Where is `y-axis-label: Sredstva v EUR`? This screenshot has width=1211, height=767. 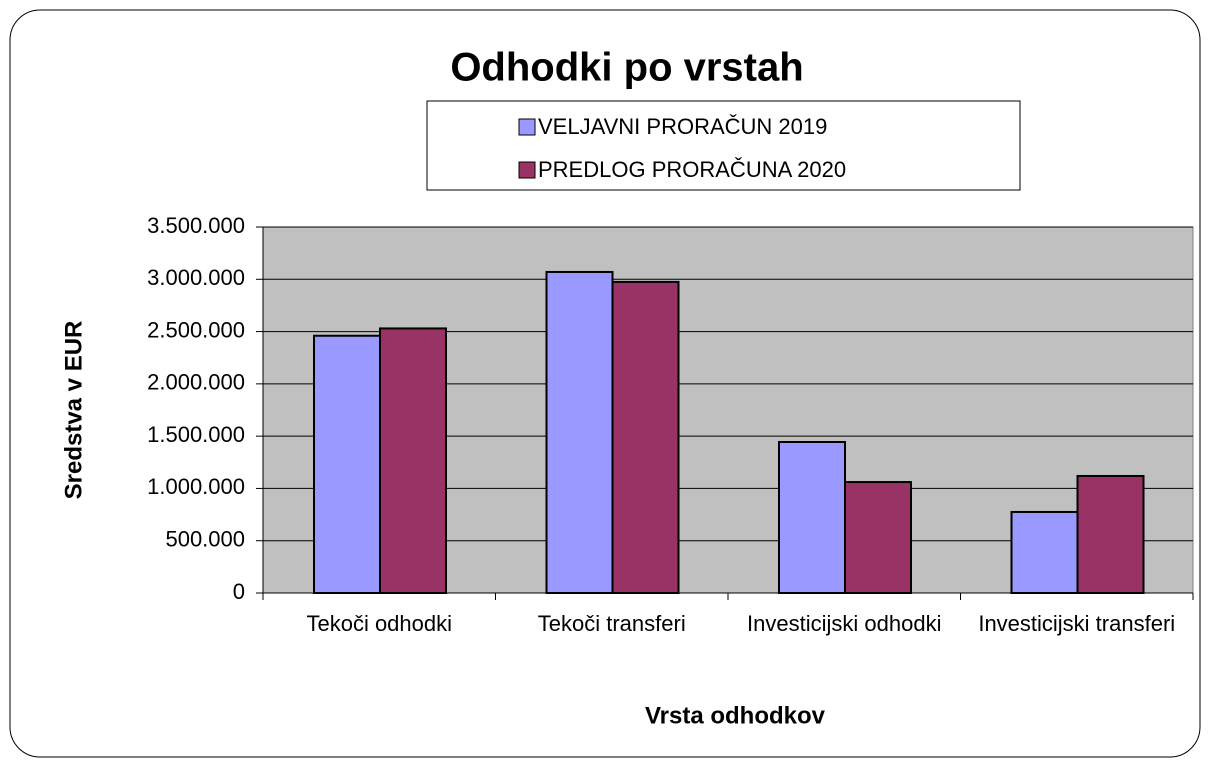 y-axis-label: Sredstva v EUR is located at coordinates (73, 410).